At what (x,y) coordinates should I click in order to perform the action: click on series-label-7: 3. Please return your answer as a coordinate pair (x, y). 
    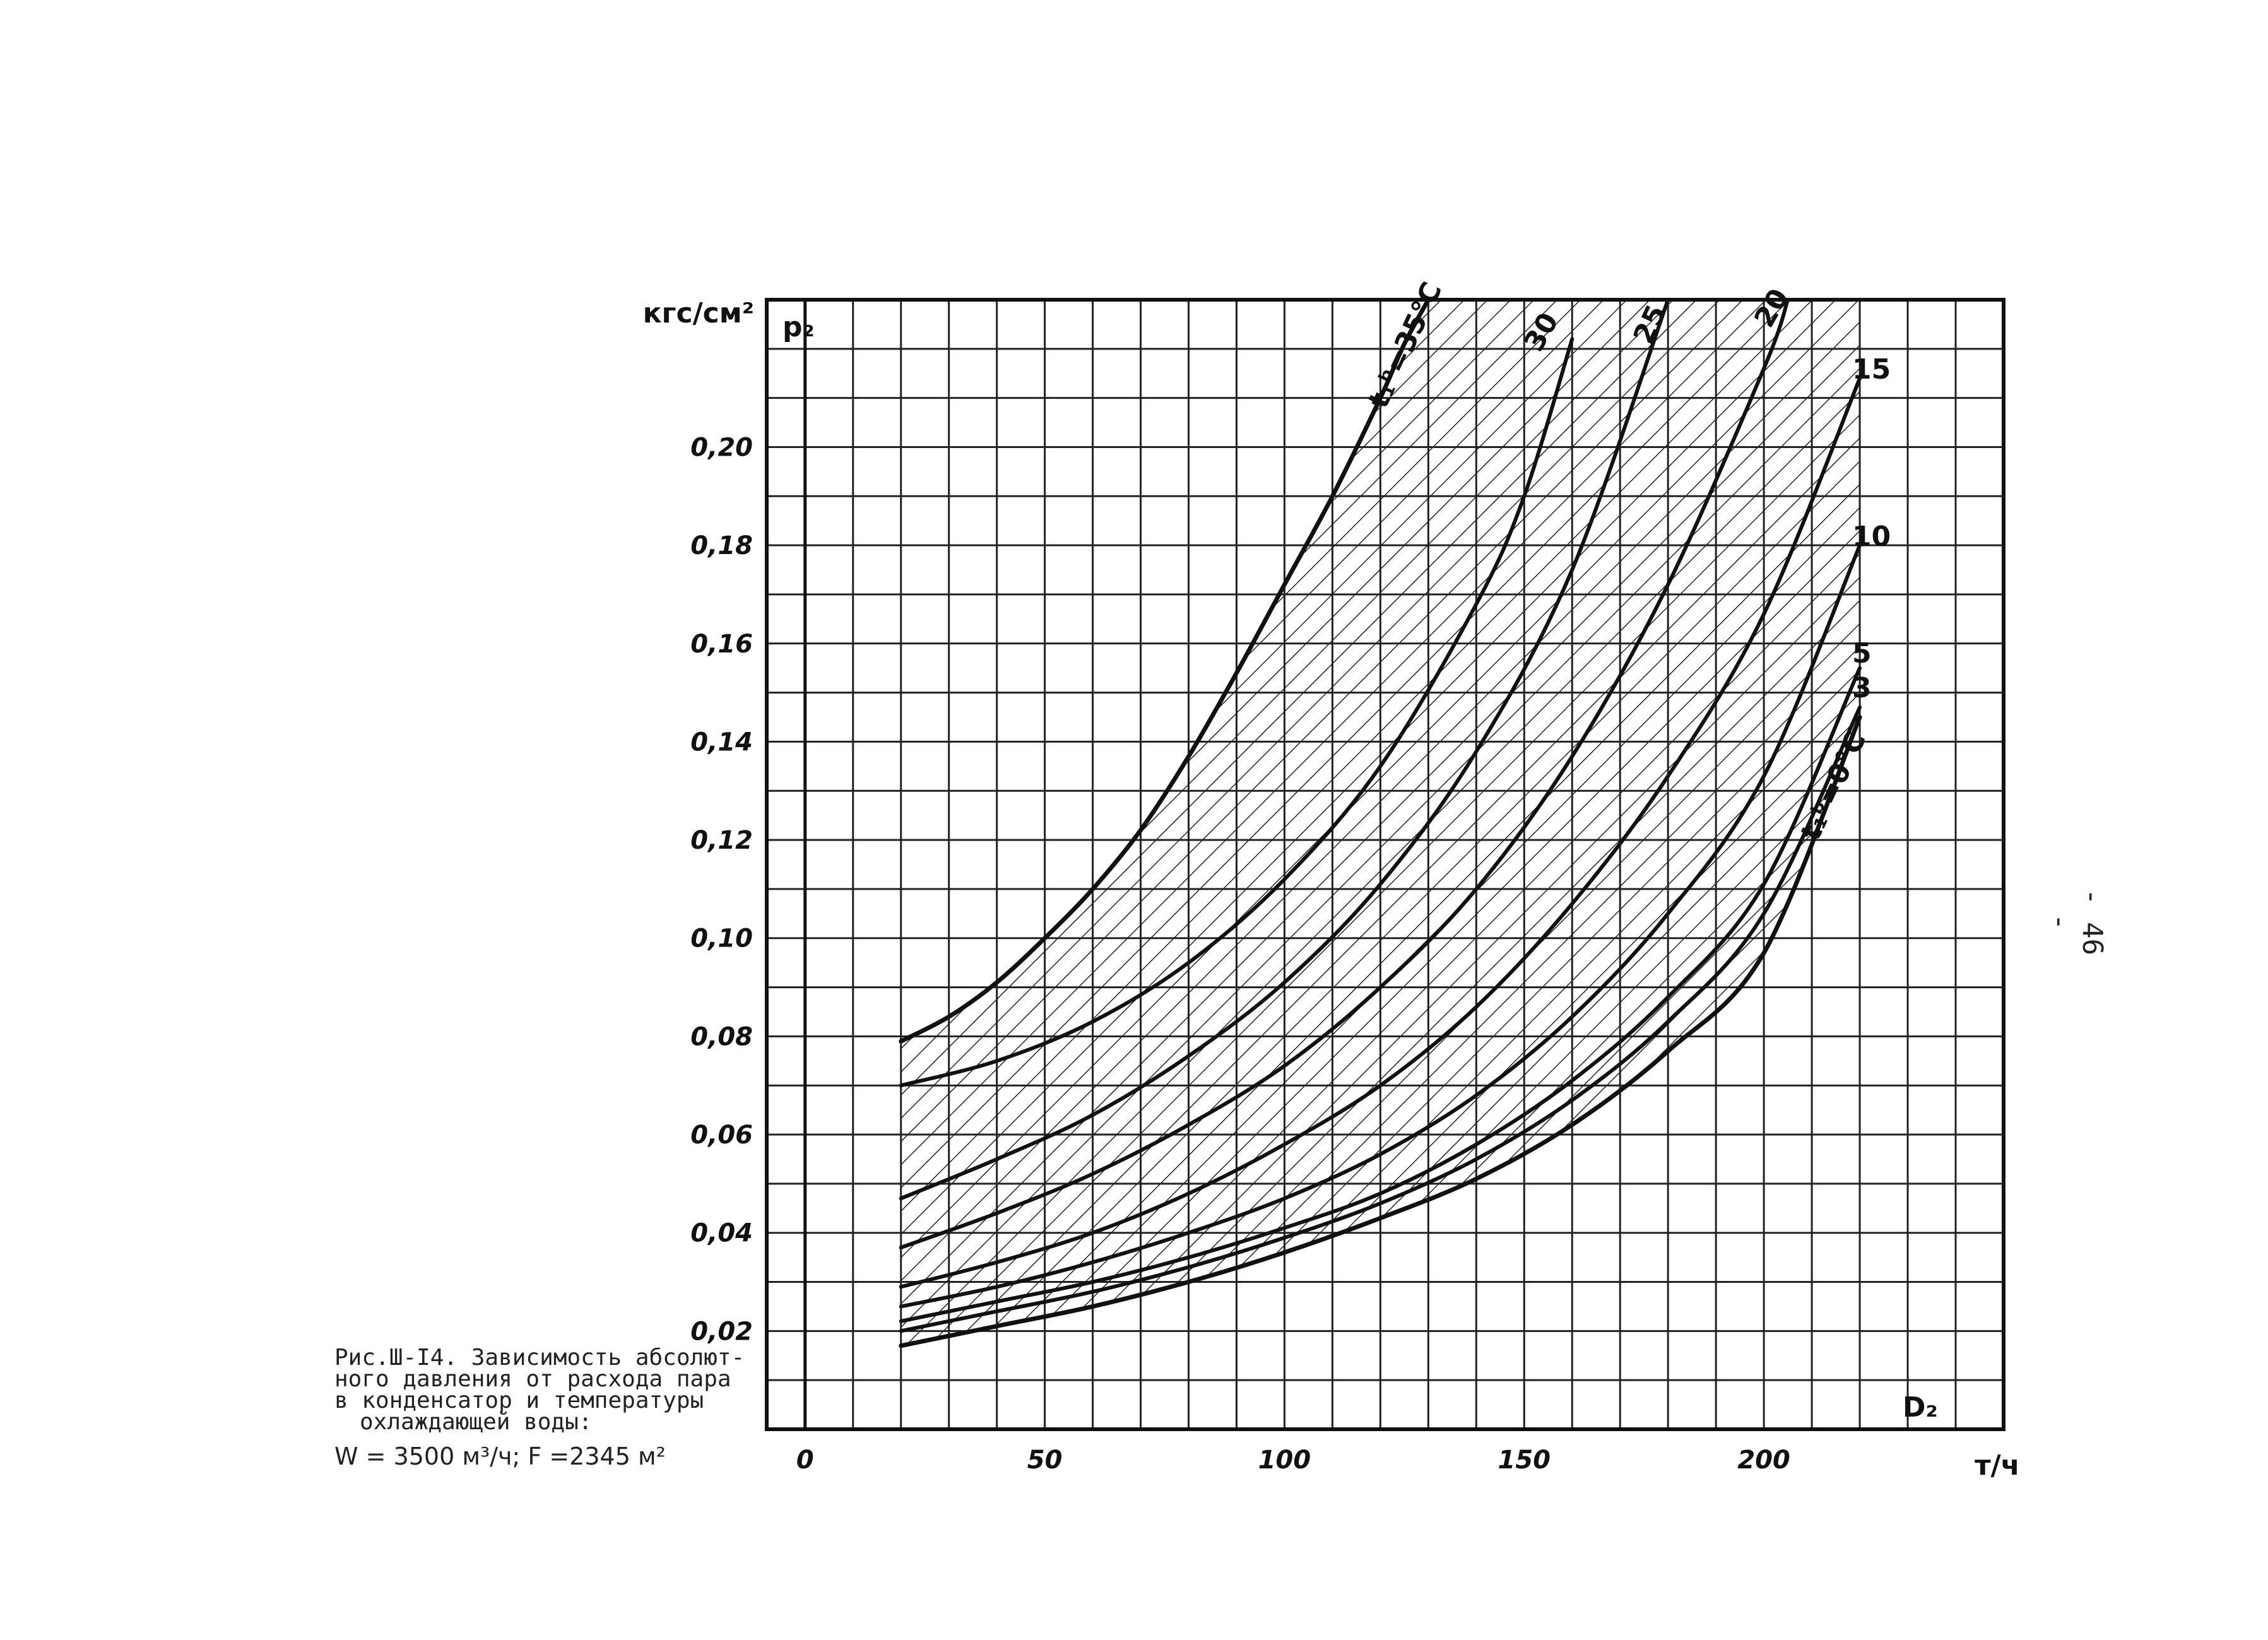
    Looking at the image, I should click on (1862, 688).